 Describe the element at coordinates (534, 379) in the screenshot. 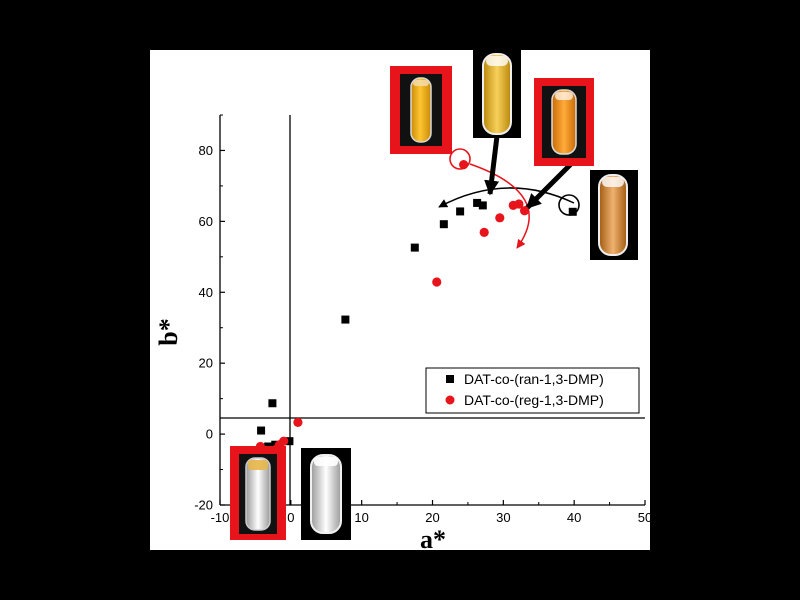

I see `legend-label-ran: DAT-co-(ran-1,3-DMP)` at that location.